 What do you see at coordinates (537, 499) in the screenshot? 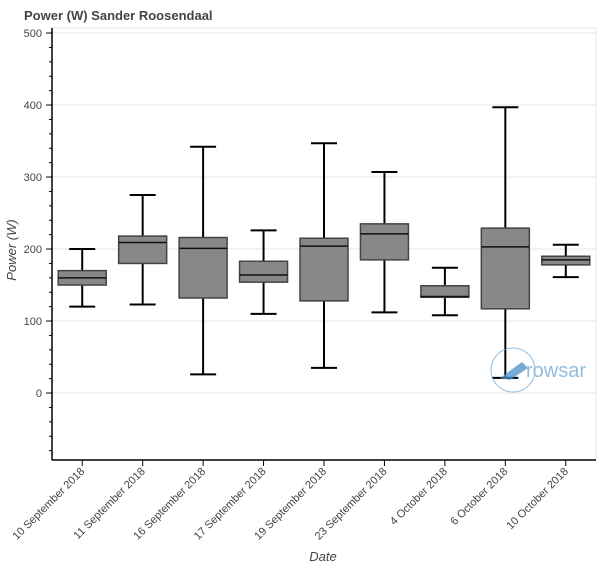
I see `x-tick-label: 10 October 2018` at bounding box center [537, 499].